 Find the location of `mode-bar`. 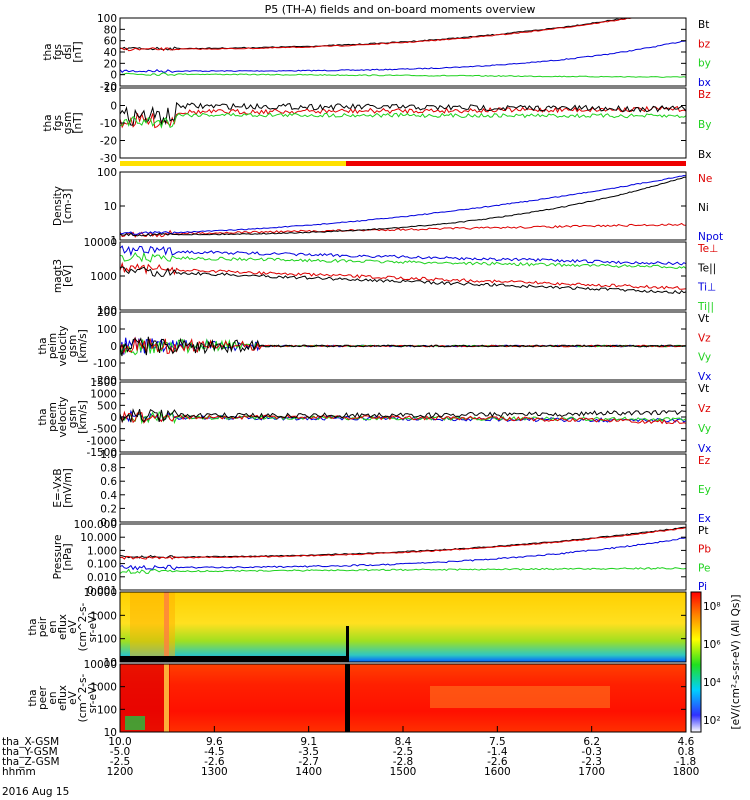

mode-bar is located at coordinates (403, 163).